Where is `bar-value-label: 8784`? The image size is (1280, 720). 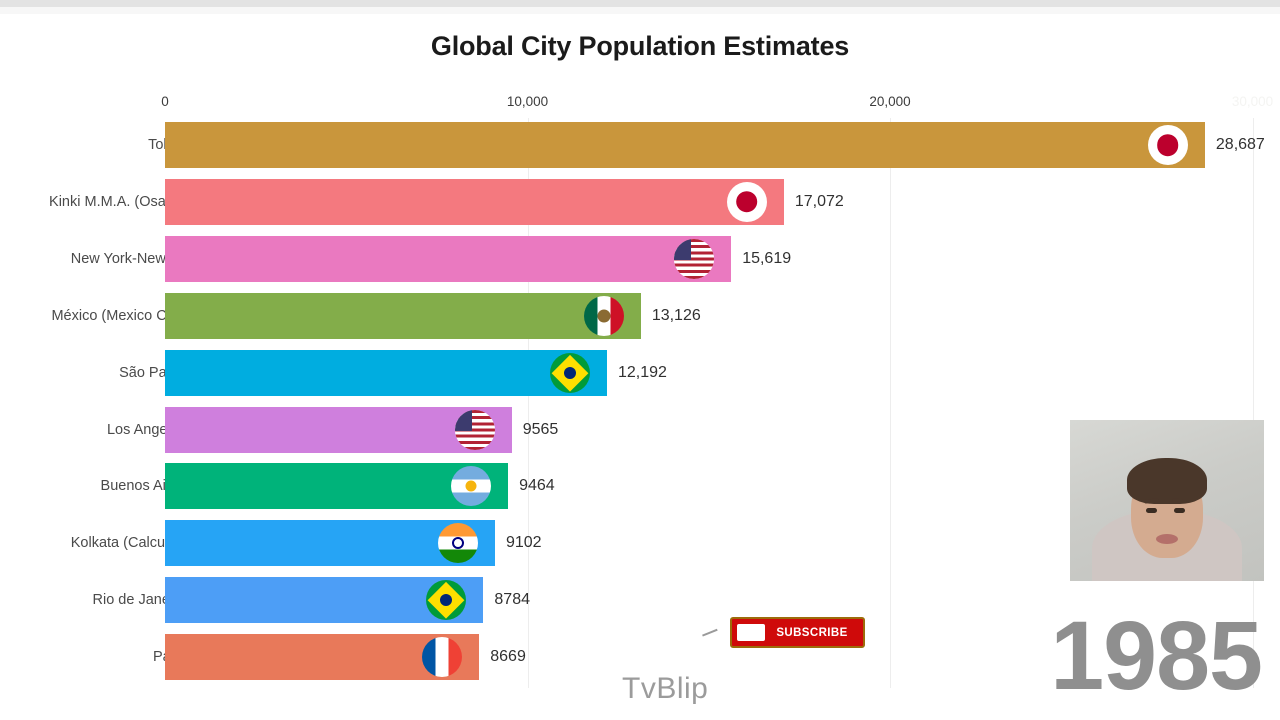
bar-value-label: 8784 is located at coordinates (512, 600).